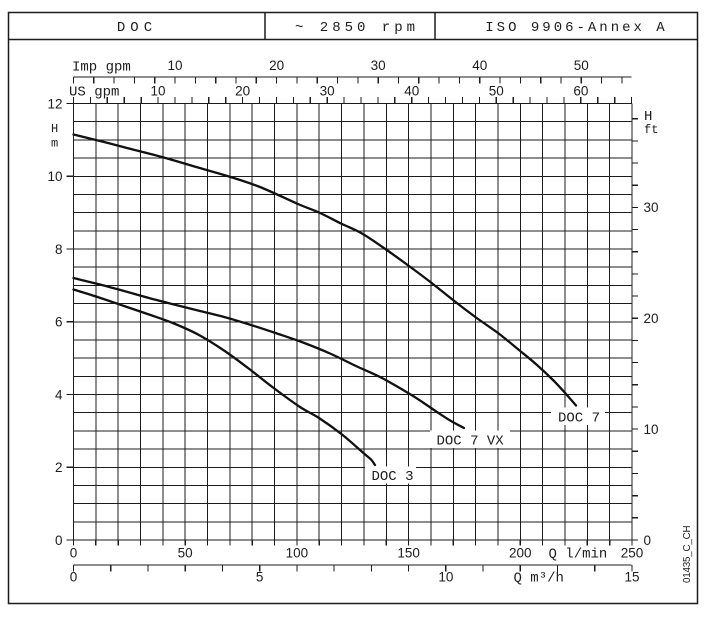 The height and width of the screenshot is (619, 709). What do you see at coordinates (687, 554) in the screenshot?
I see `svg-text: 01435_C_CH` at bounding box center [687, 554].